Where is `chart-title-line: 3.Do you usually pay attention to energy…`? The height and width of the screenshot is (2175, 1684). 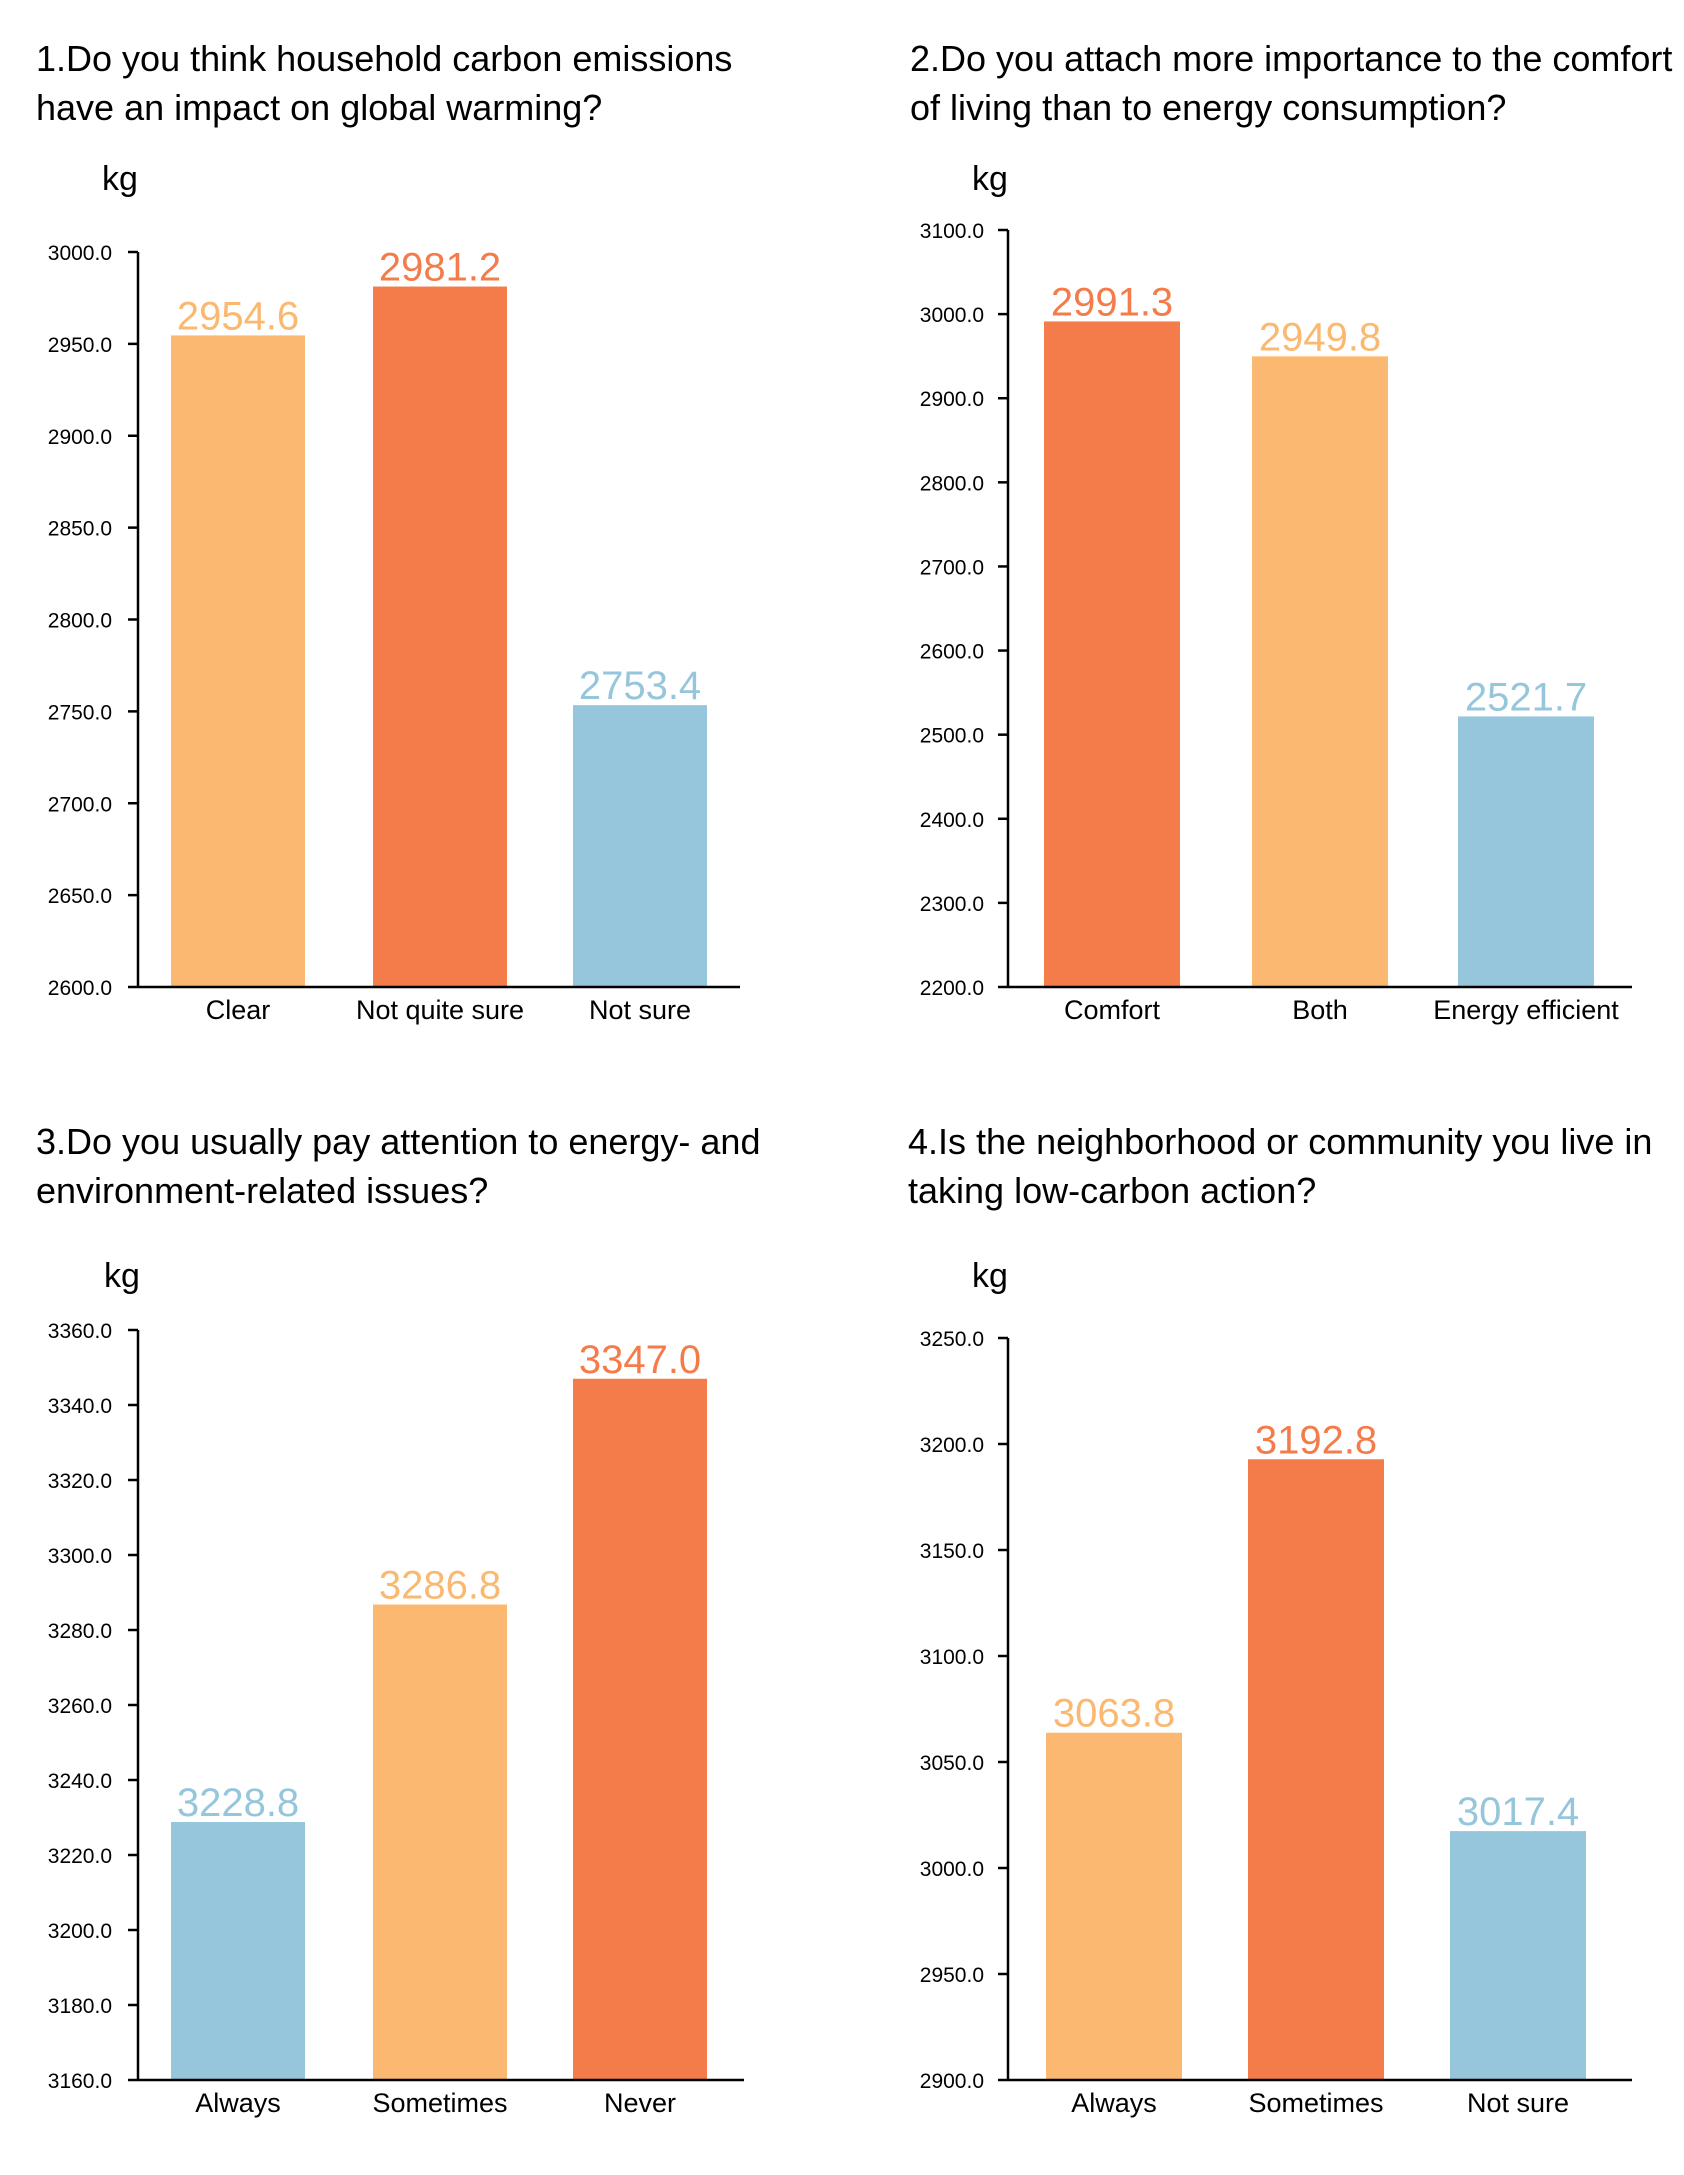
chart-title-line: 3.Do you usually pay attention to energy… is located at coordinates (398, 1141).